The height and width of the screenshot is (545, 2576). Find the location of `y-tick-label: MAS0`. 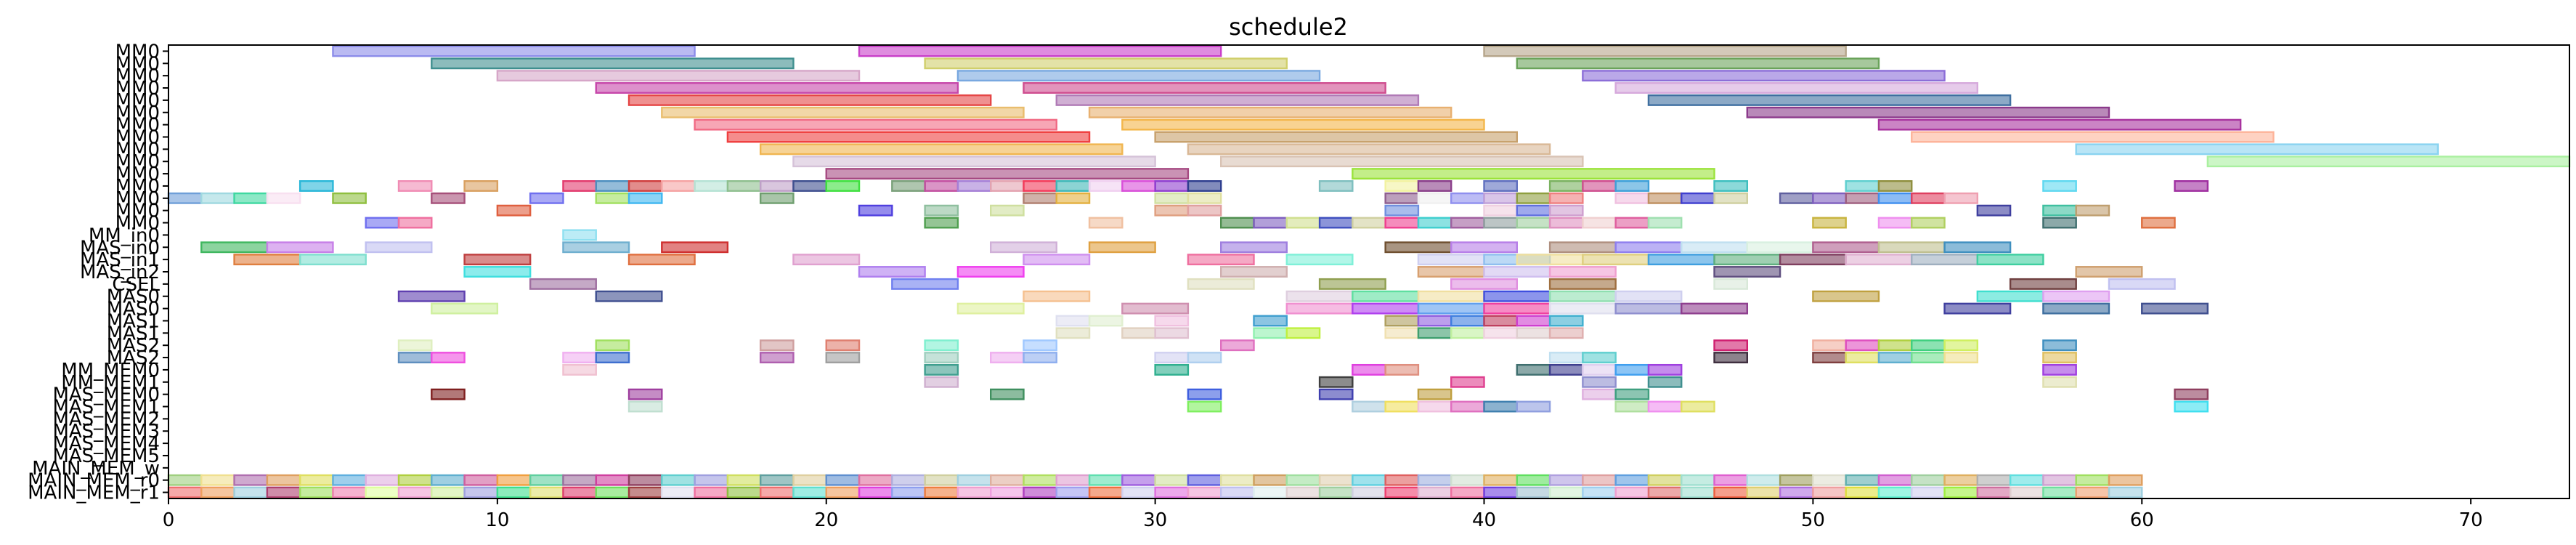

y-tick-label: MAS0 is located at coordinates (134, 309).